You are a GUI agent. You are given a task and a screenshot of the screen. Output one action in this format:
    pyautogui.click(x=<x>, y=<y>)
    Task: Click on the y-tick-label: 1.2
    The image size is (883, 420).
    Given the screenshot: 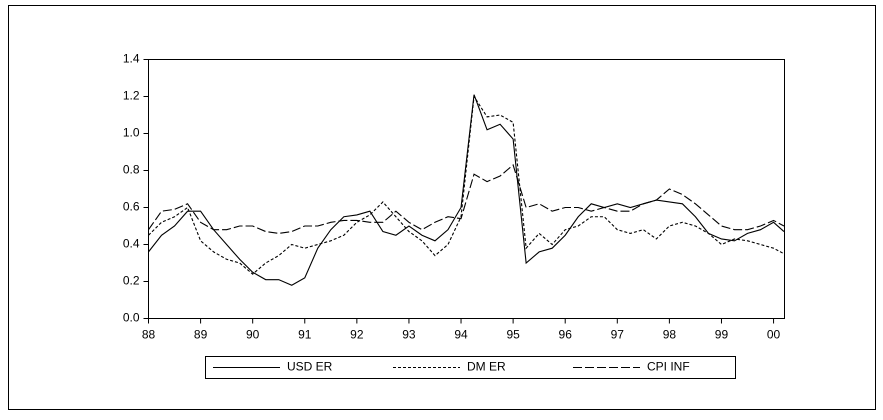 What is the action you would take?
    pyautogui.click(x=131, y=96)
    